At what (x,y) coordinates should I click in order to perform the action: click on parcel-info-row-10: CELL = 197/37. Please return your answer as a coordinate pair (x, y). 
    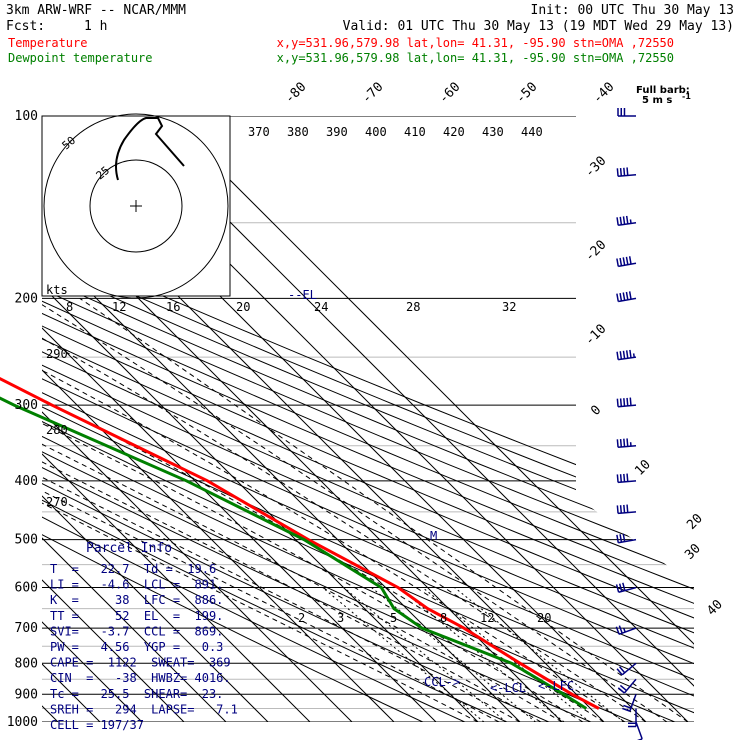
    Looking at the image, I should click on (97, 725).